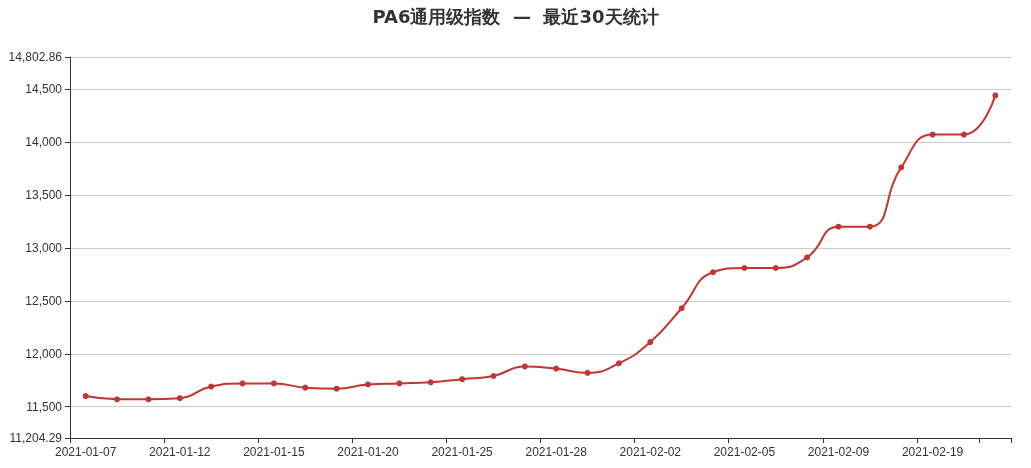 The image size is (1031, 468). What do you see at coordinates (44, 194) in the screenshot?
I see `y-tick-label: 13,500` at bounding box center [44, 194].